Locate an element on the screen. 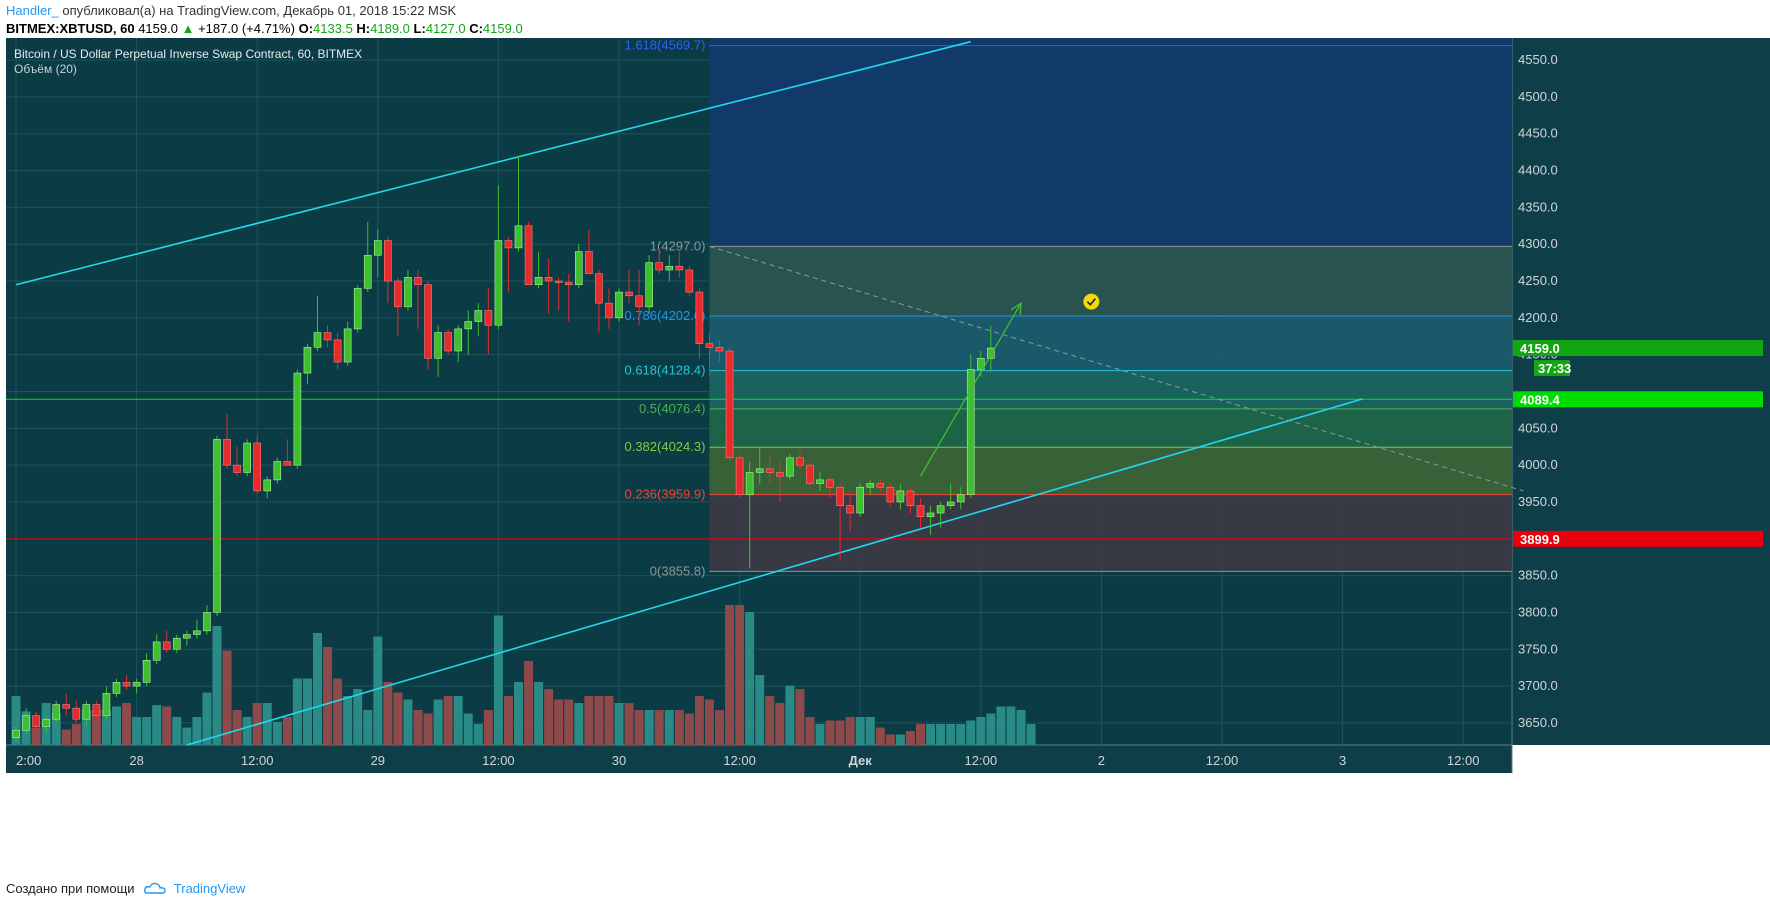 This screenshot has height=909, width=1770. price-tick-label: 4200.0 is located at coordinates (1538, 317).